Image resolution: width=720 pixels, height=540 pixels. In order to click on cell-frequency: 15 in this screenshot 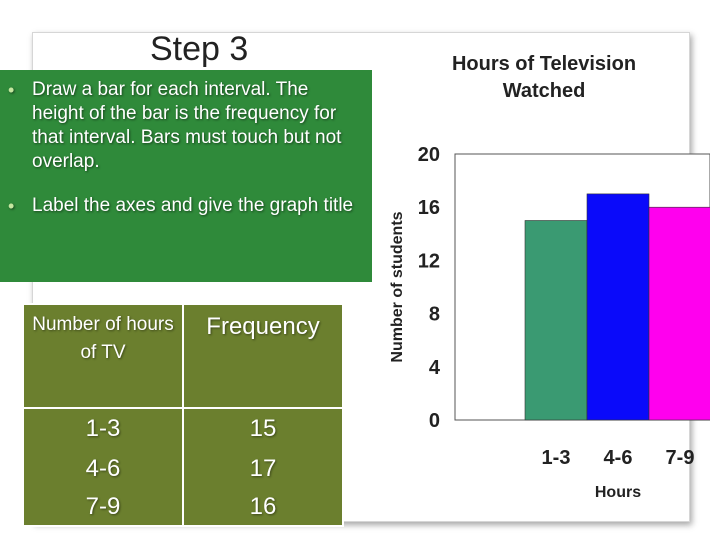, I will do `click(263, 428)`.